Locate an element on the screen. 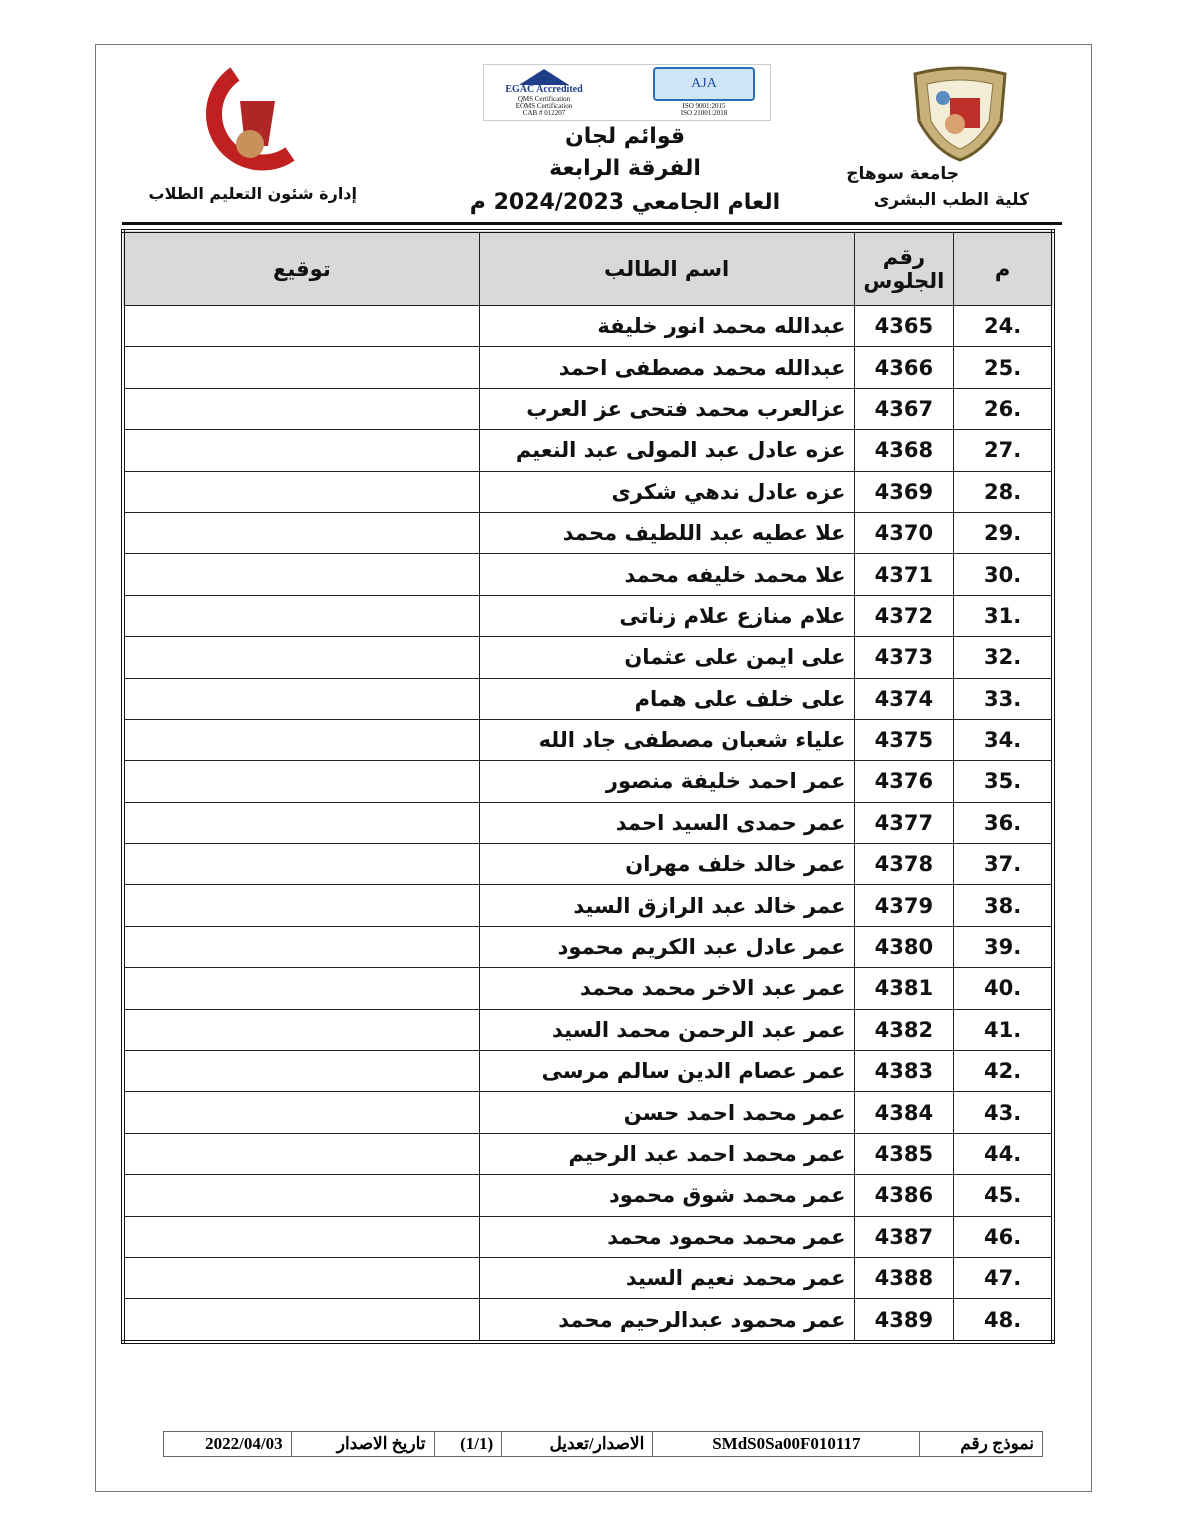 The height and width of the screenshot is (1536, 1187). row-index: .27 is located at coordinates (1003, 450).